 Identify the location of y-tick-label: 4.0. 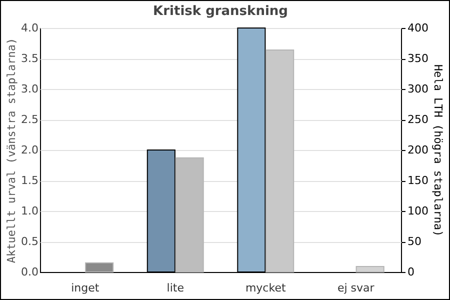
(29, 28).